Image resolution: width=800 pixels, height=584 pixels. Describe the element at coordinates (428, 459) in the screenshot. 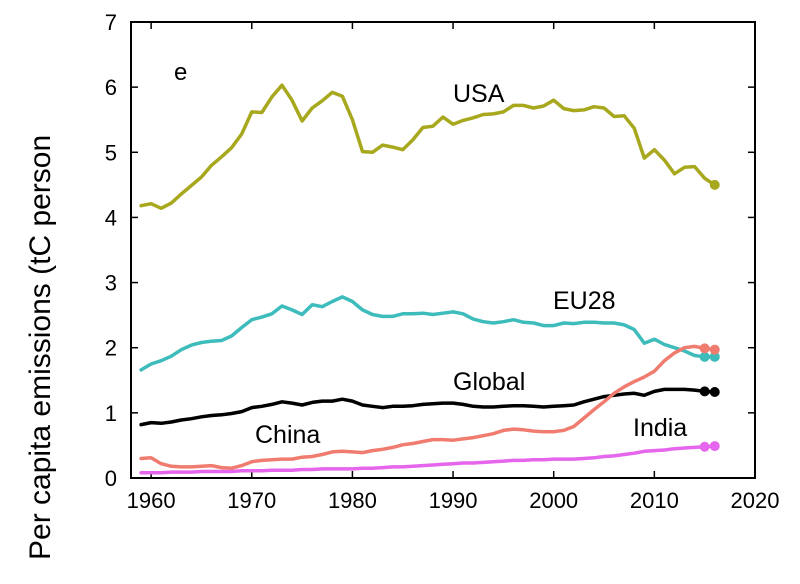

I see `series-line-india` at that location.